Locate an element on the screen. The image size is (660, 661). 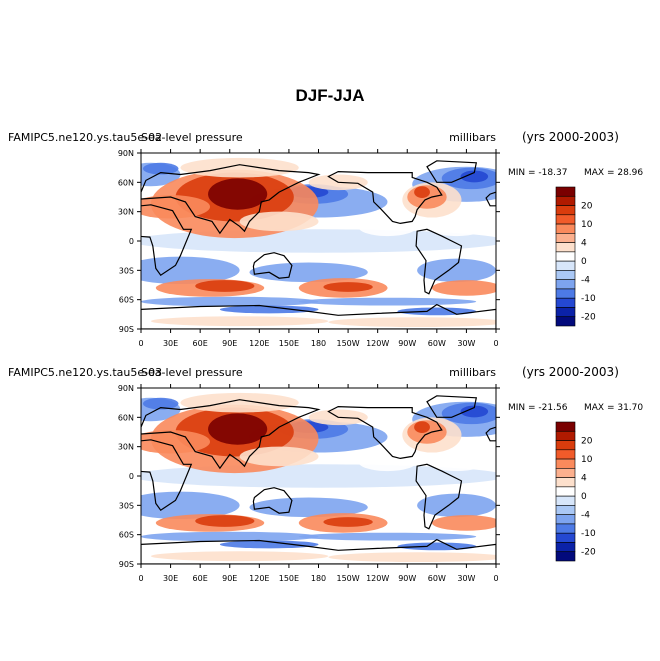
lon-label: 120W is located at coordinates (377, 343).